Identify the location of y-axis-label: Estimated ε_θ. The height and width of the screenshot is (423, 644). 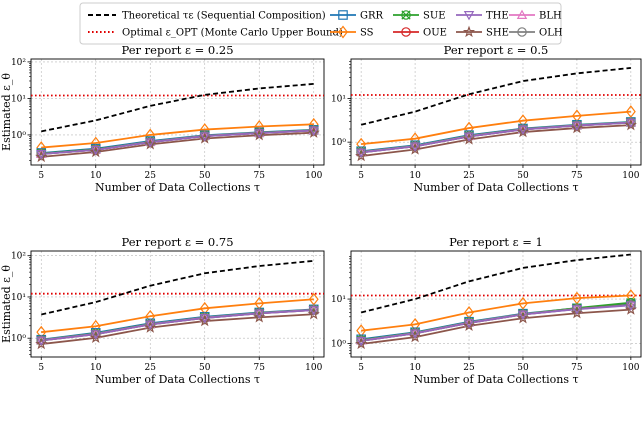
(6, 112).